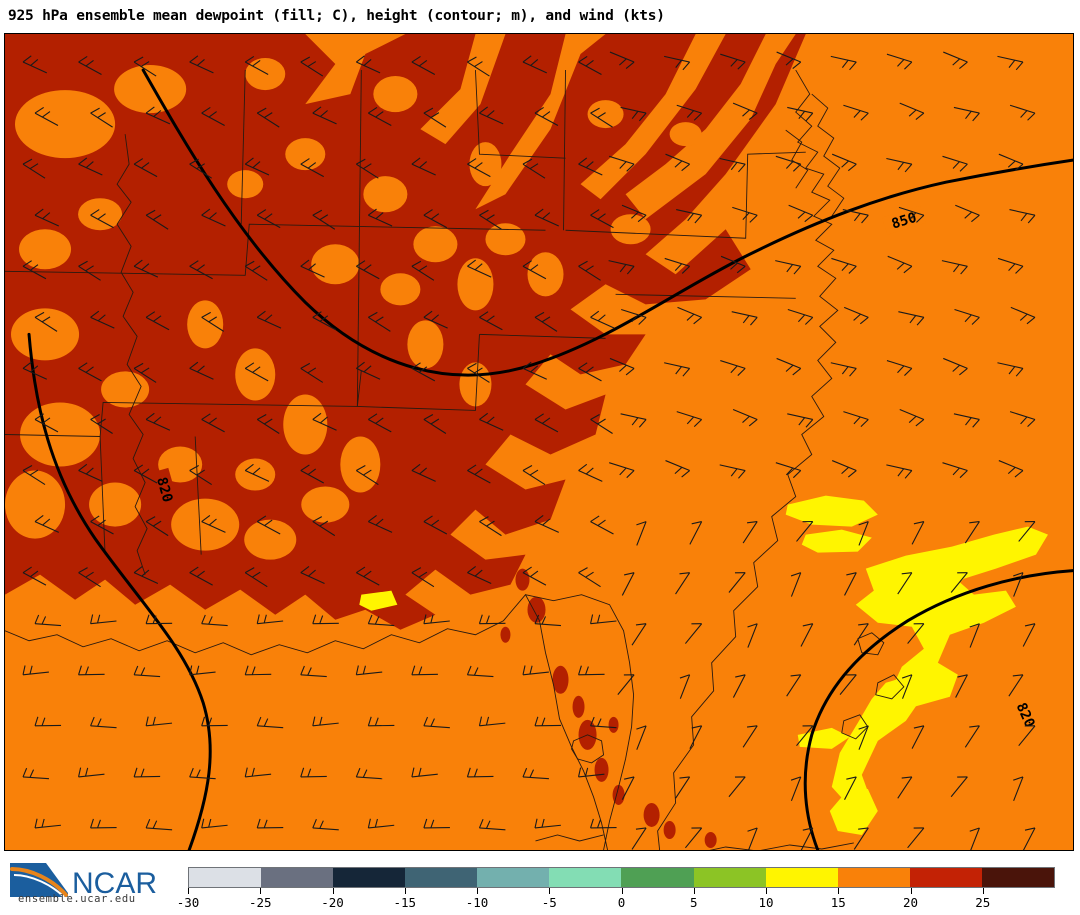  Describe the element at coordinates (838, 902) in the screenshot. I see `colorbar-tick-label: 15` at that location.